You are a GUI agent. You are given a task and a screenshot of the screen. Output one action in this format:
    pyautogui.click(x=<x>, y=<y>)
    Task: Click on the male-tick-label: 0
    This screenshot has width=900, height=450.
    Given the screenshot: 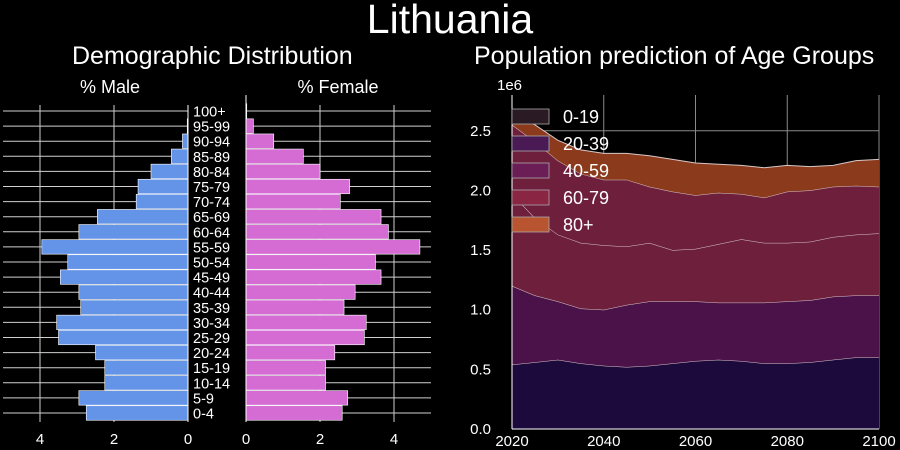 What is the action you would take?
    pyautogui.click(x=188, y=439)
    